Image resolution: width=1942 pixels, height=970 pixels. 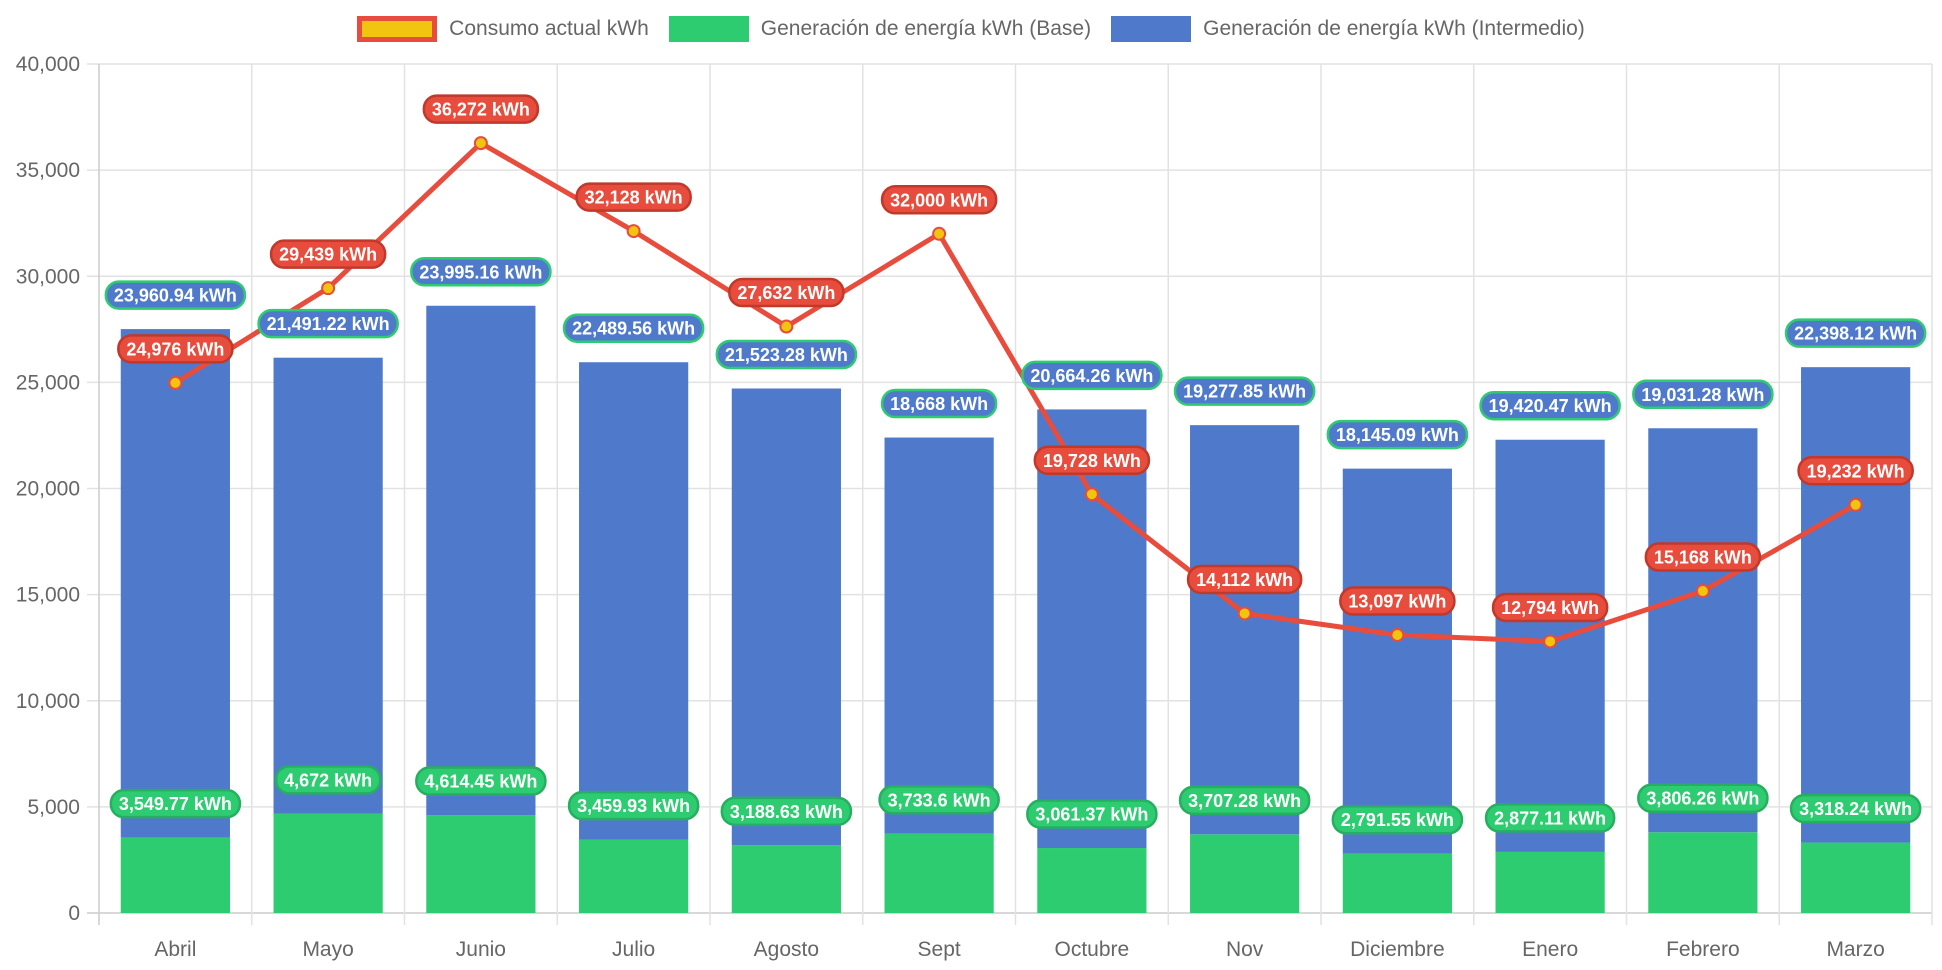 I want to click on intermedio-data-label-text: 21,491.22 kWh, so click(x=328, y=324).